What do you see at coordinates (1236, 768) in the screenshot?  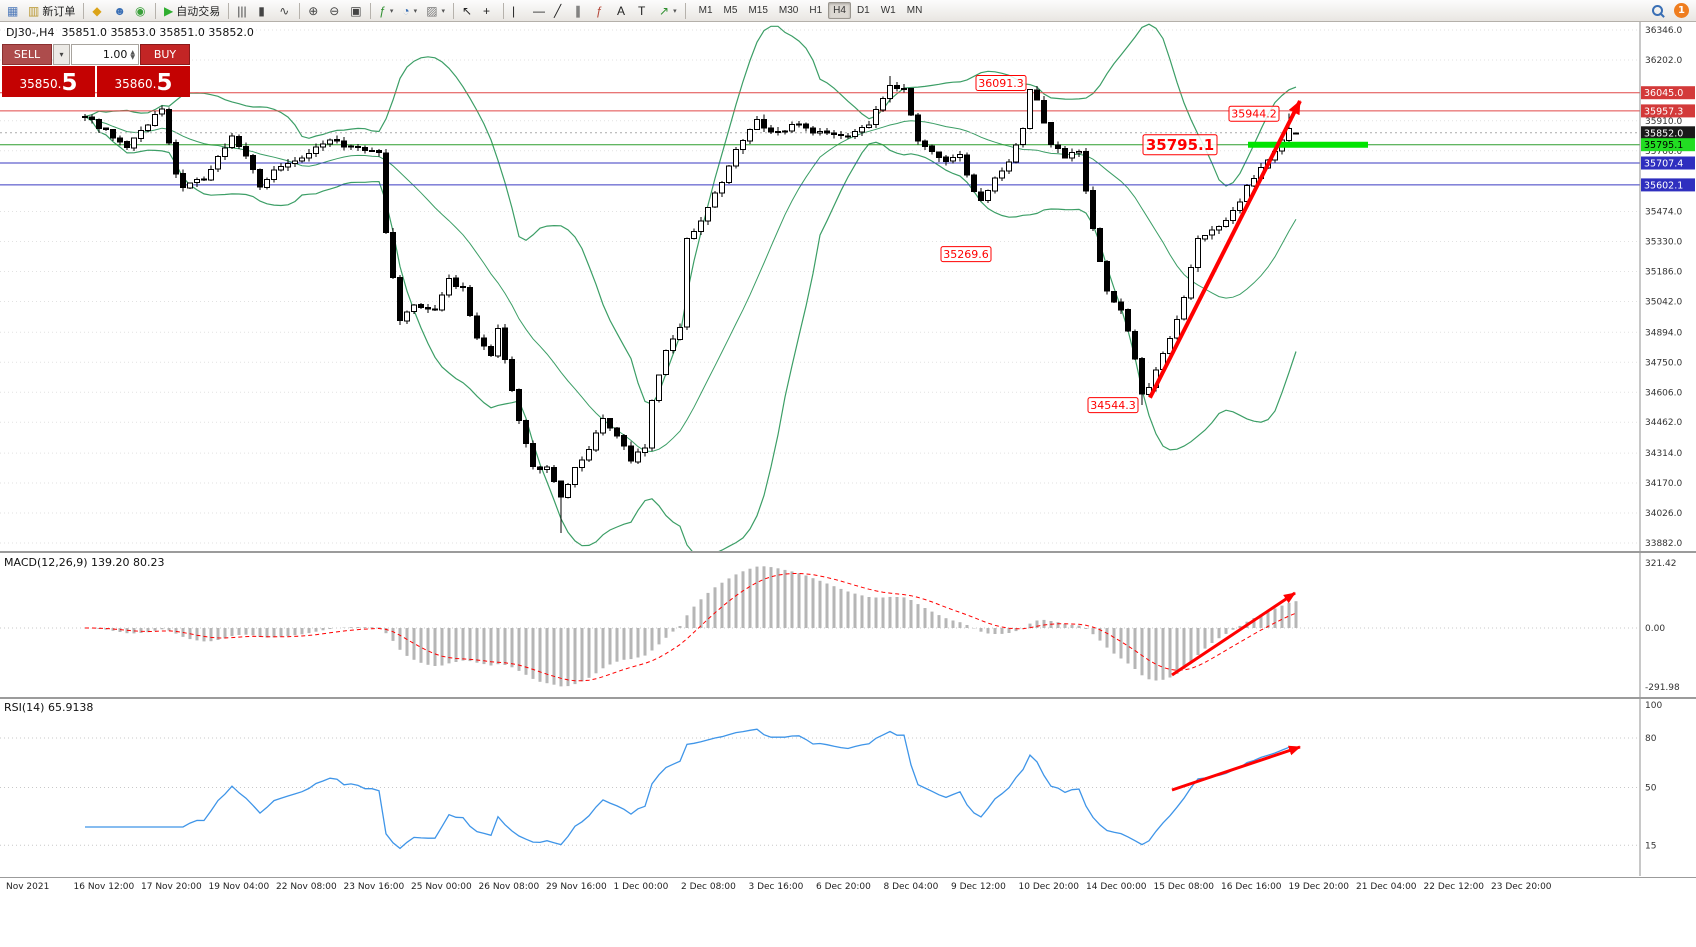 I see `rsi-trend-arrow` at bounding box center [1236, 768].